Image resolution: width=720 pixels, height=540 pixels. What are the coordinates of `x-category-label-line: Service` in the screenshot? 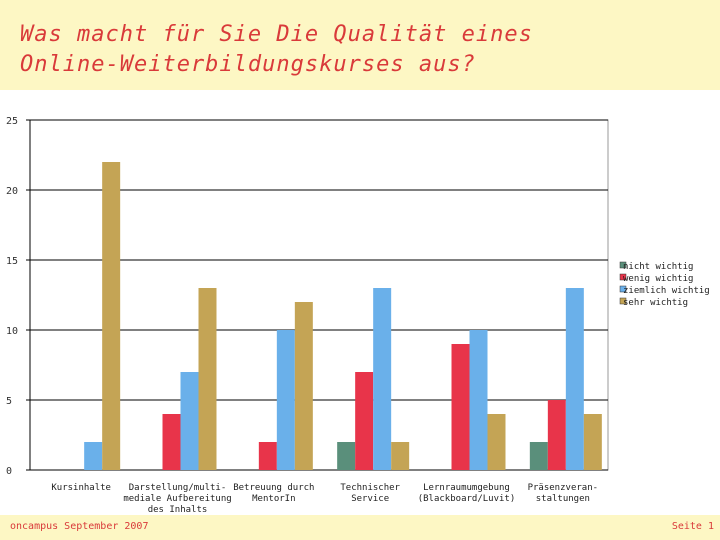 It's located at (370, 499).